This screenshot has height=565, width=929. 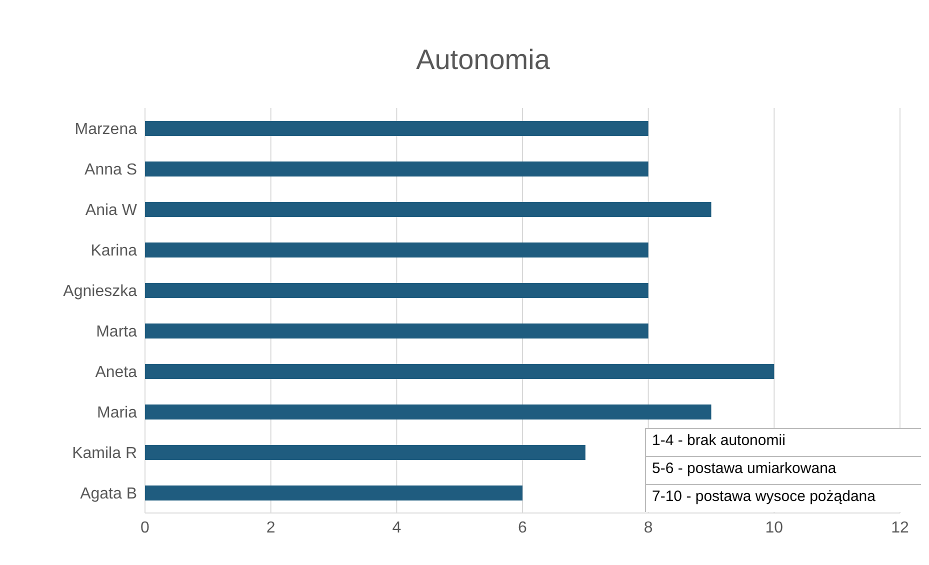 I want to click on annotation: 1-4 - brak autonomii, so click(x=783, y=442).